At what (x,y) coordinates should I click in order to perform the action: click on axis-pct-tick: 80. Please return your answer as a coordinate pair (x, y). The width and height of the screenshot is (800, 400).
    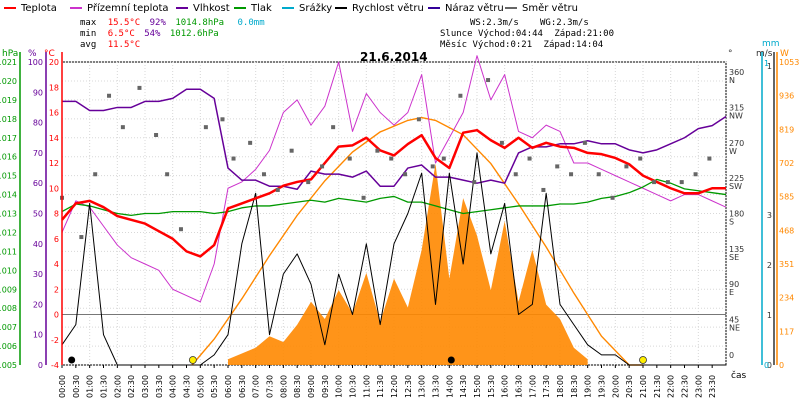
    Looking at the image, I should click on (38, 123).